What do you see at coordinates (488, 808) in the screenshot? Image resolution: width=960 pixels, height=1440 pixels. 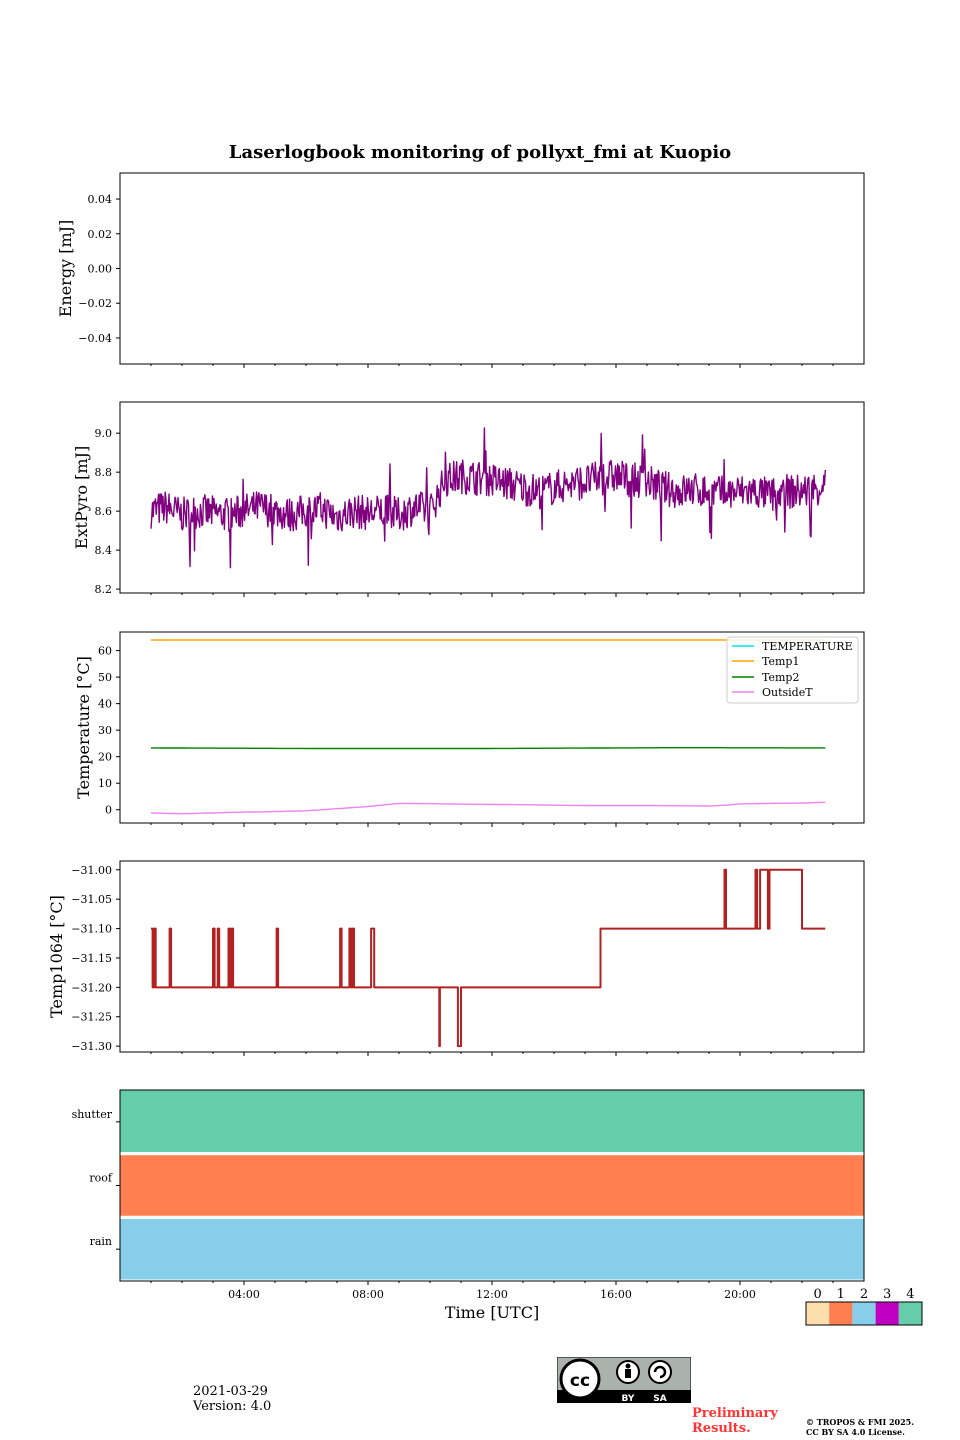 I see `temperature-line-outsidet` at bounding box center [488, 808].